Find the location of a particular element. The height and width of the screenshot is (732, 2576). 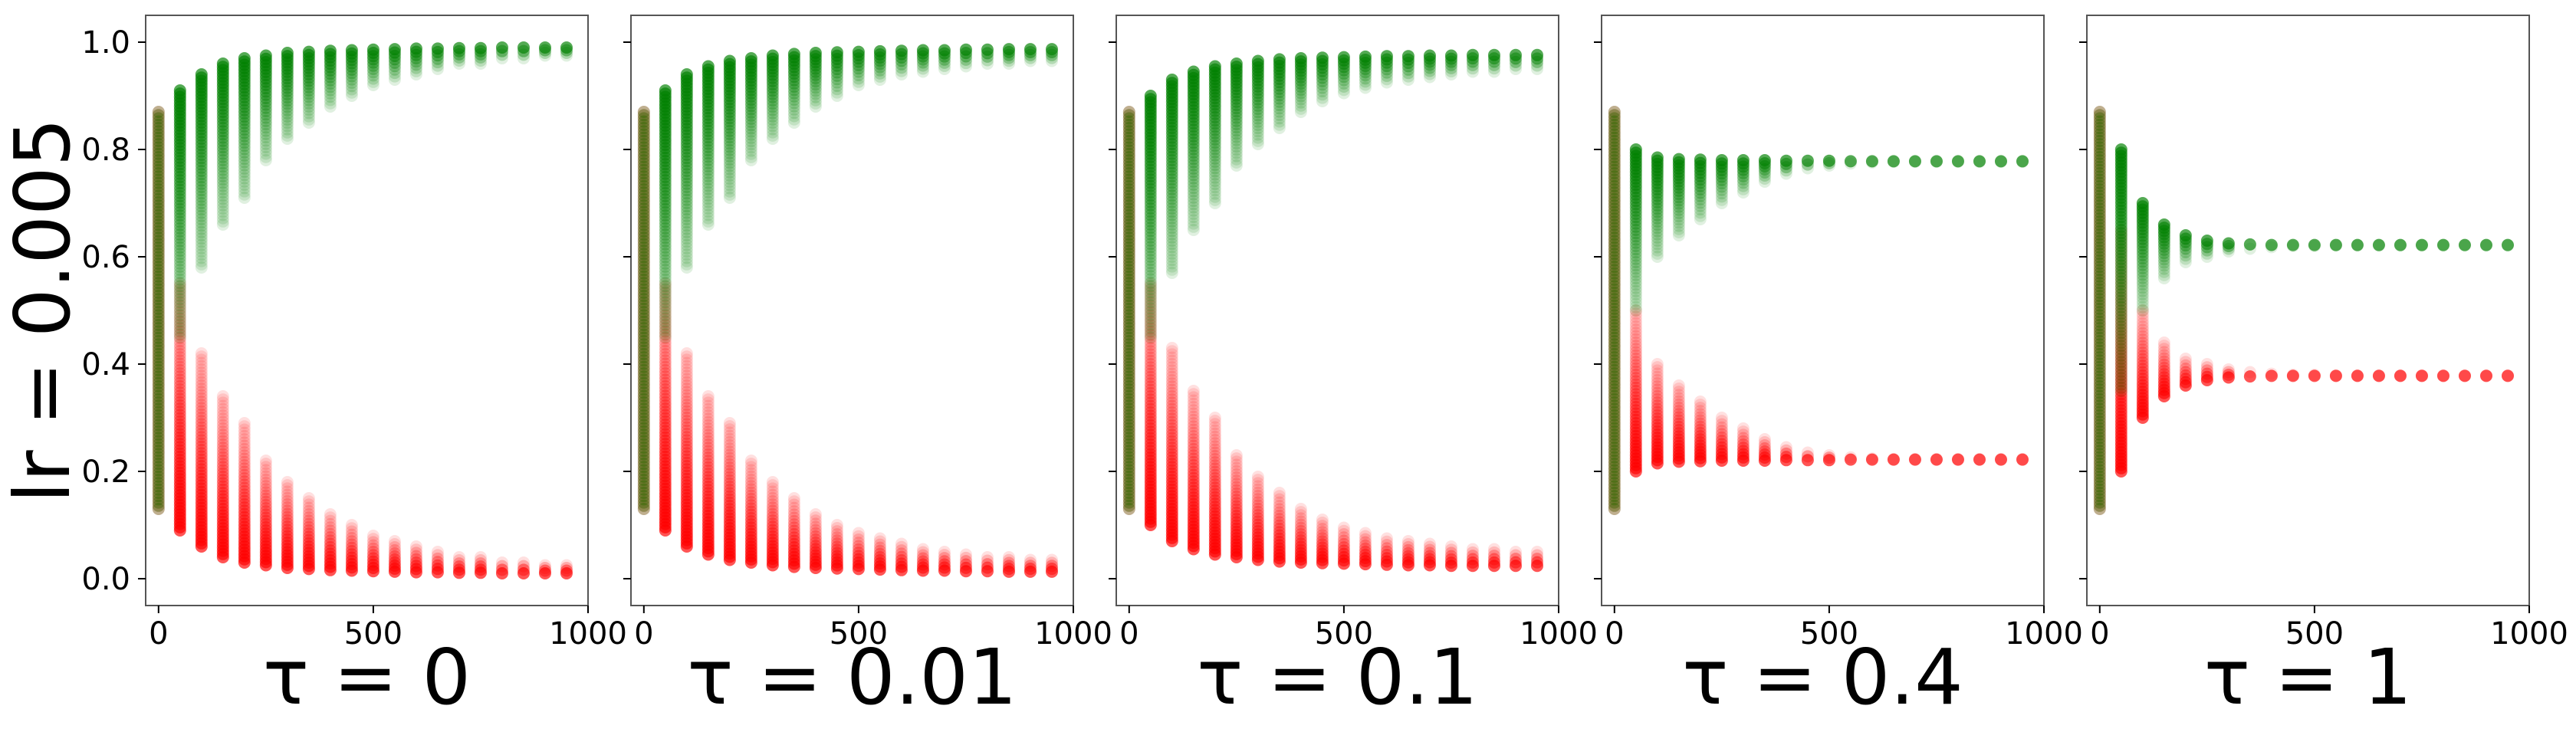

x-tick-label: 1000 is located at coordinates (2529, 634).